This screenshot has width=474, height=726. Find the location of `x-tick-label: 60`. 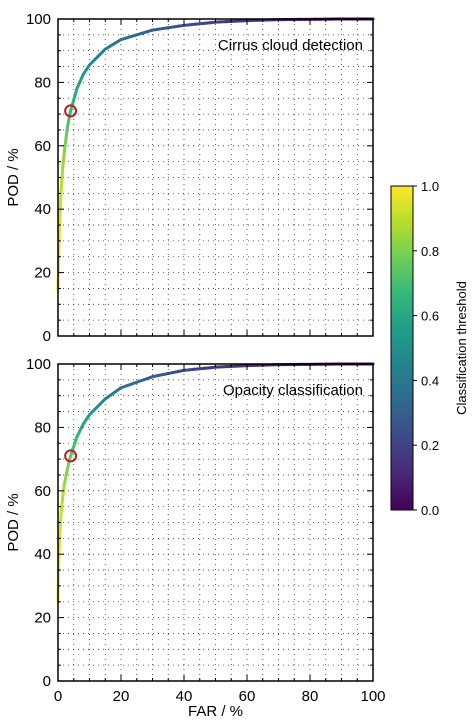

x-tick-label: 60 is located at coordinates (247, 696).